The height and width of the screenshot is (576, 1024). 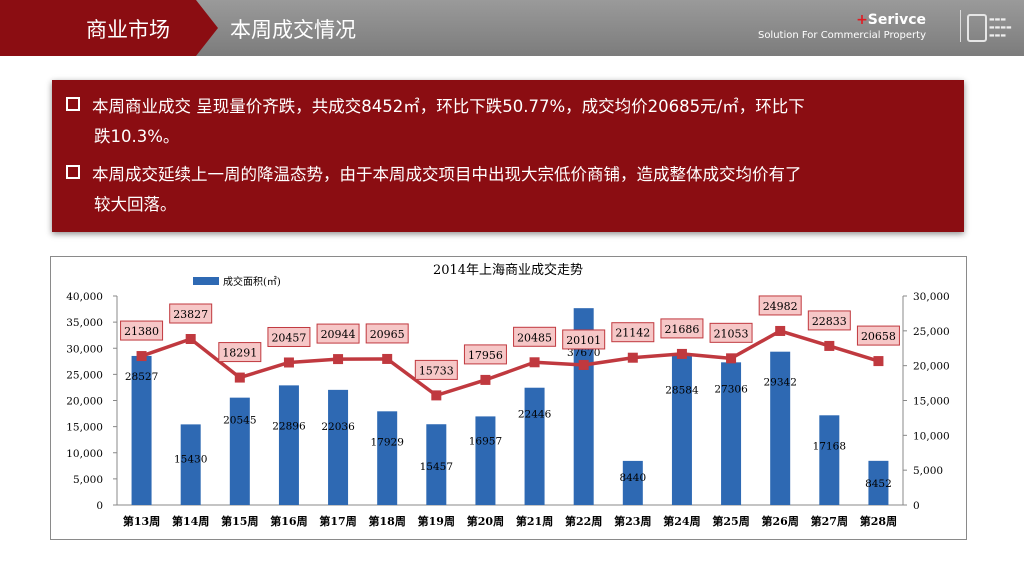 What do you see at coordinates (141, 377) in the screenshot?
I see `bar-data-label: 28527` at bounding box center [141, 377].